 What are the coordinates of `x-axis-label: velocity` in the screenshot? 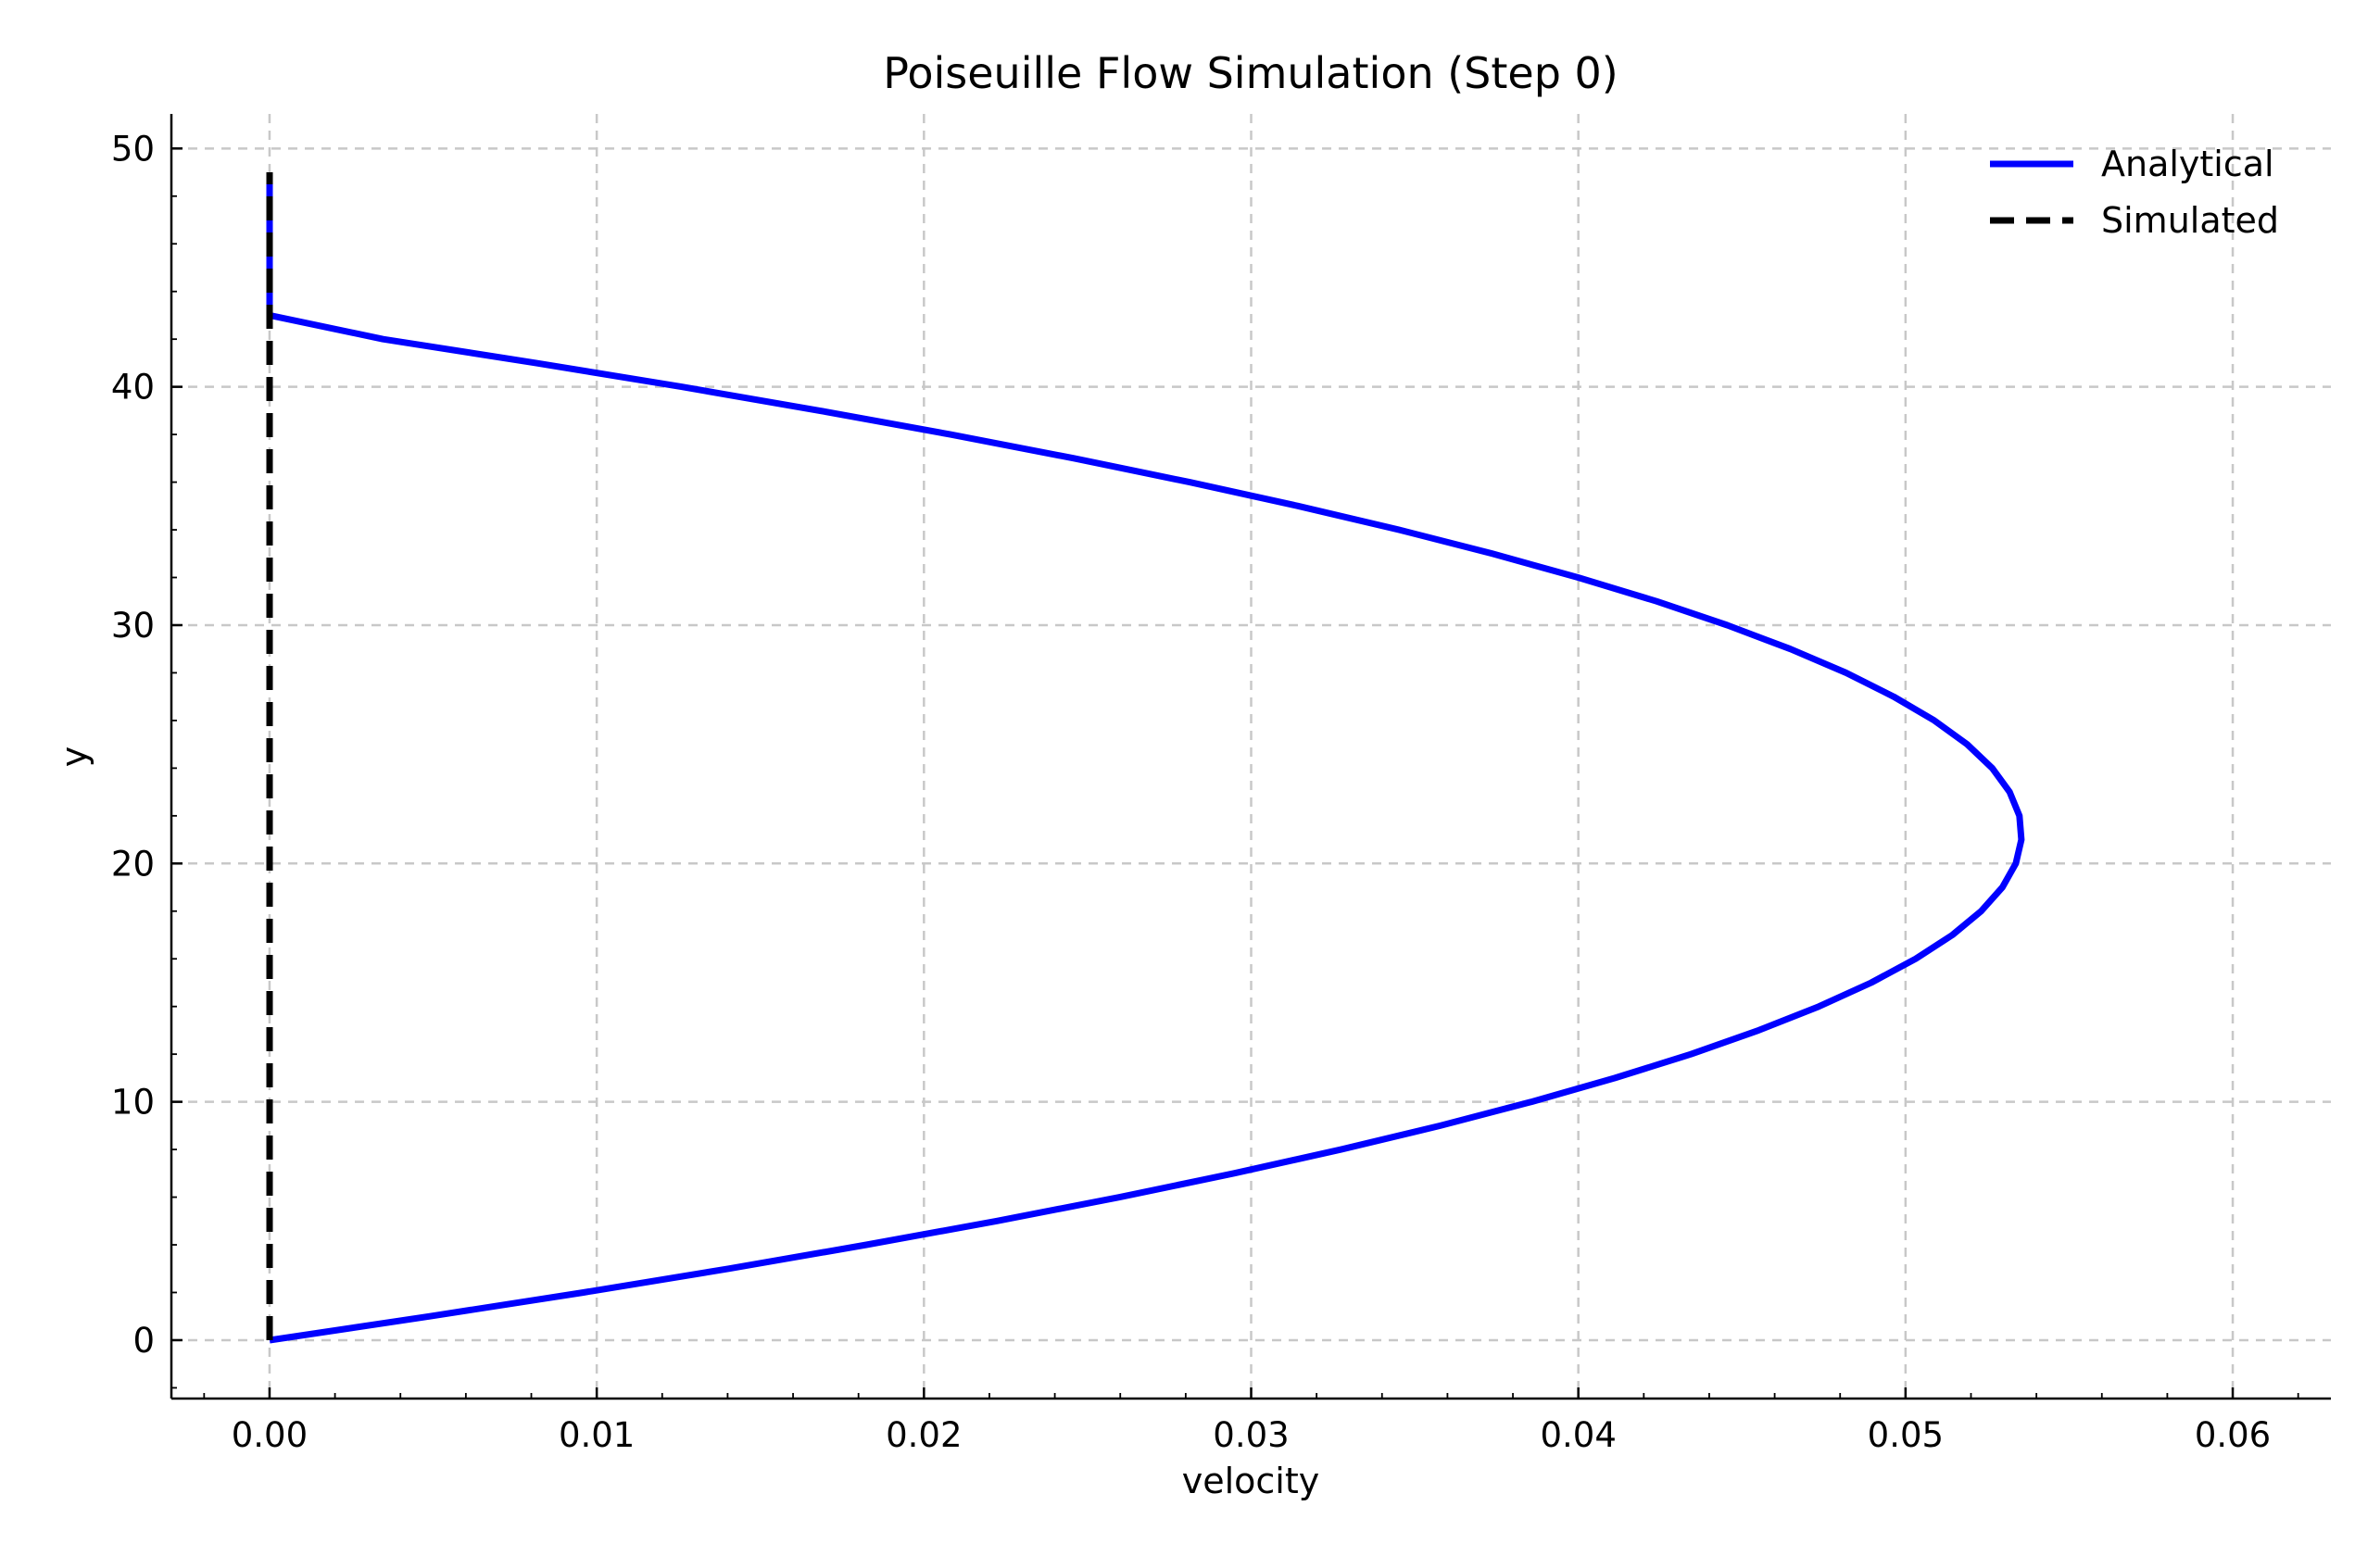 It's located at (1251, 1481).